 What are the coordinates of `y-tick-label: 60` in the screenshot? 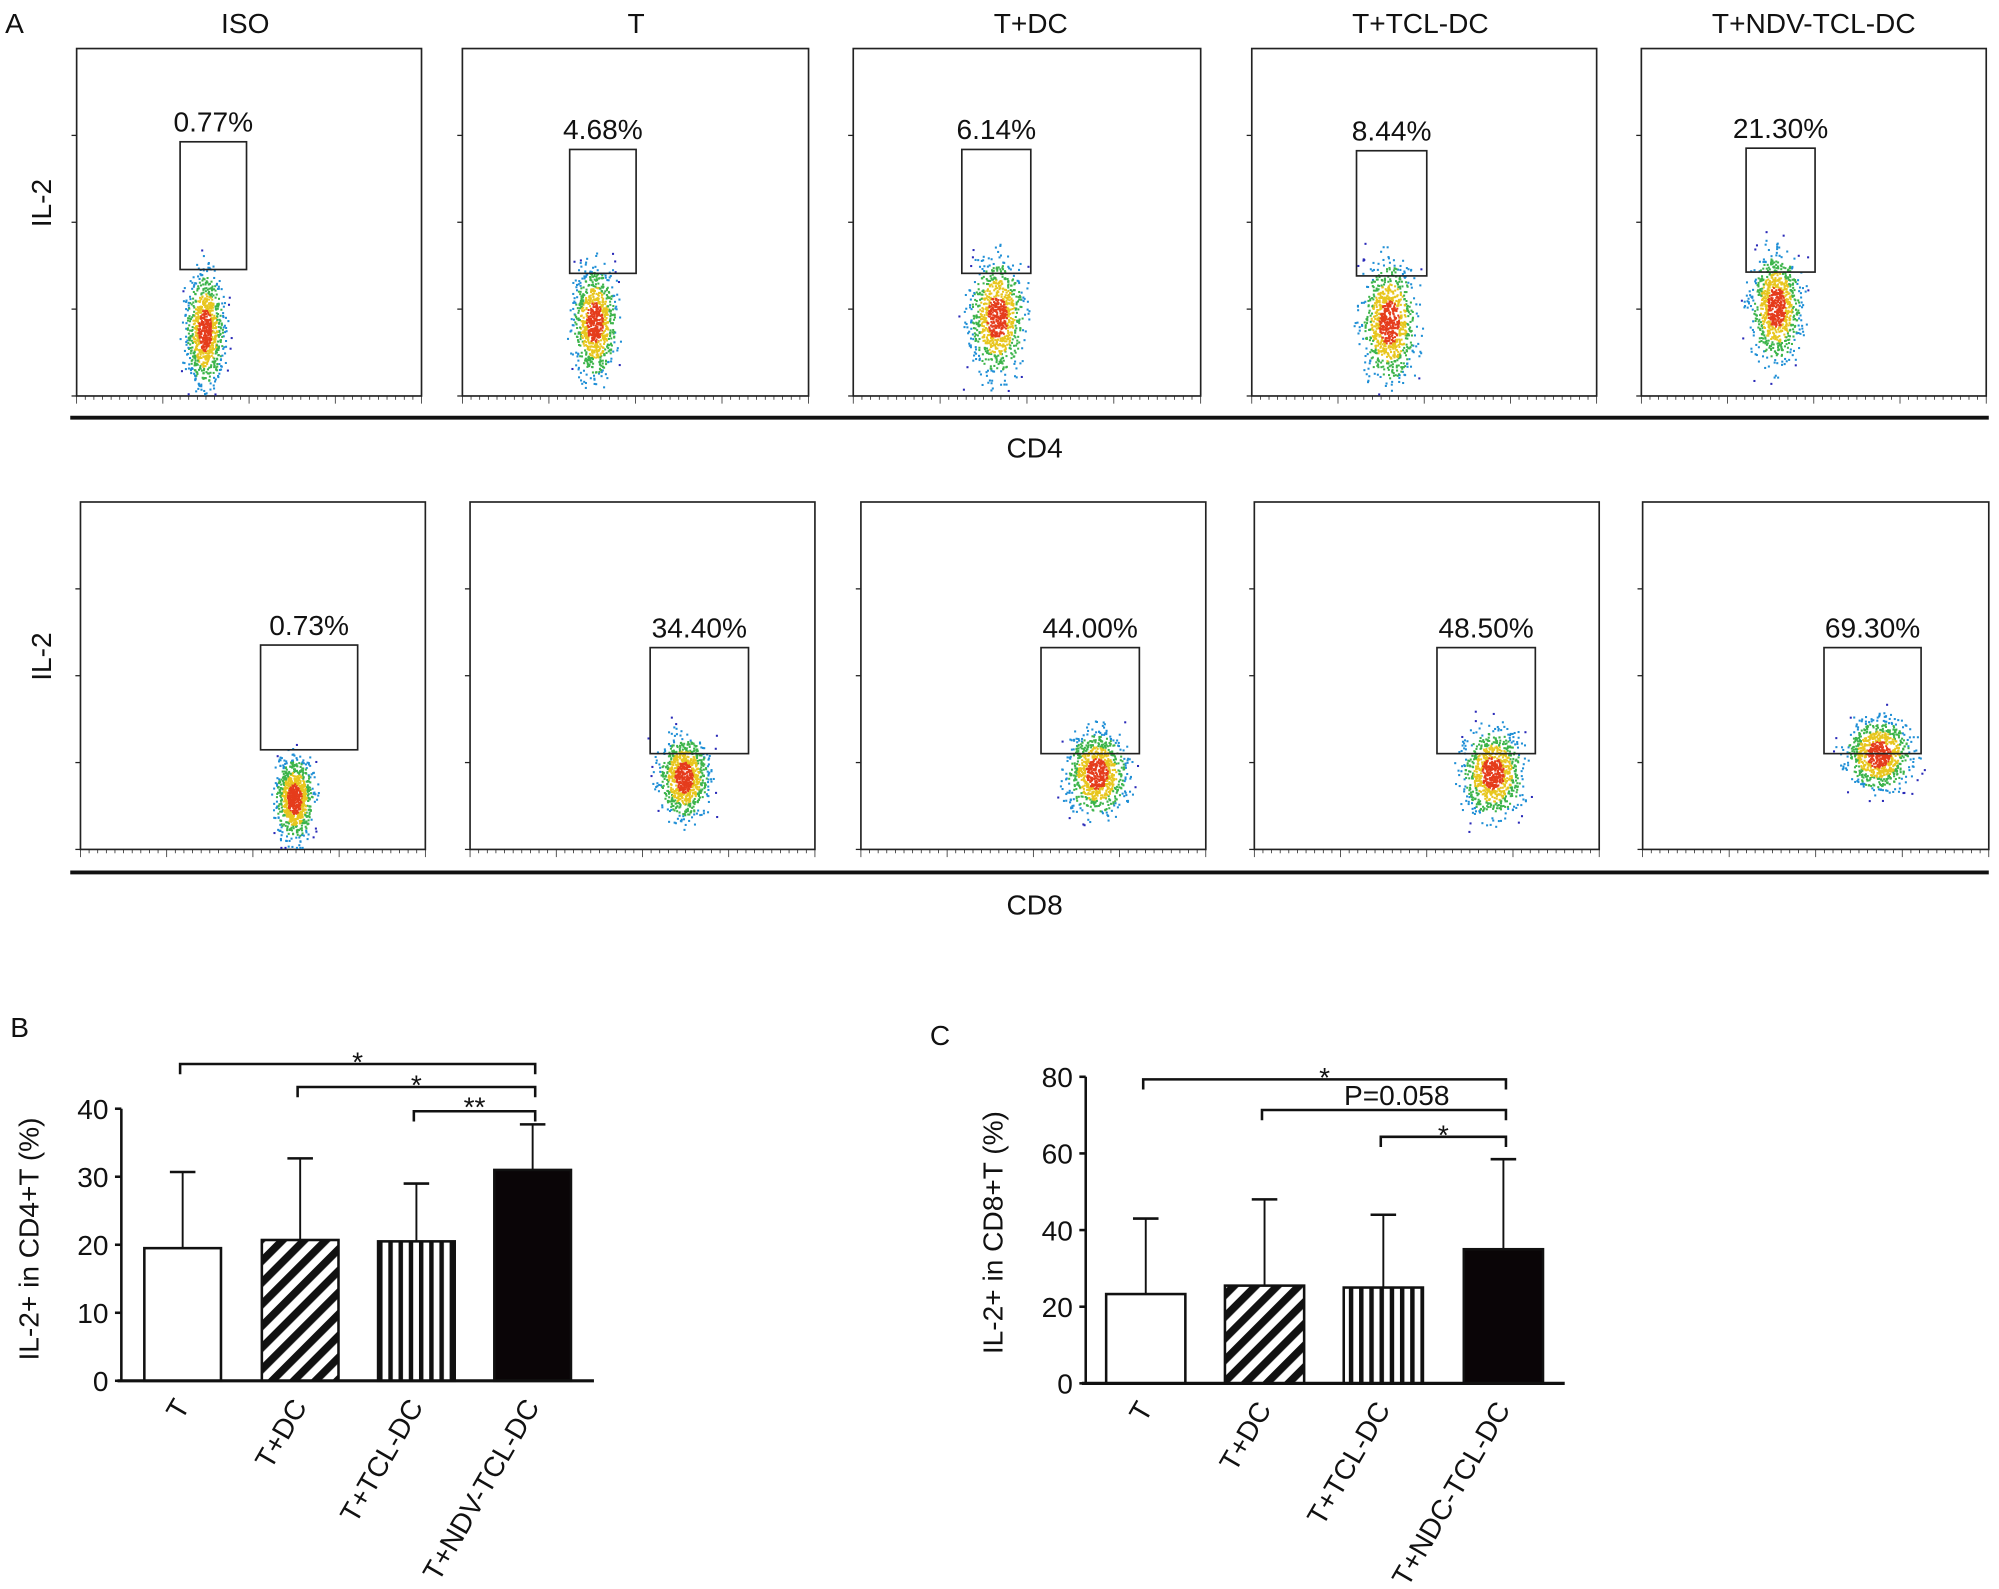 It's located at (1057, 1154).